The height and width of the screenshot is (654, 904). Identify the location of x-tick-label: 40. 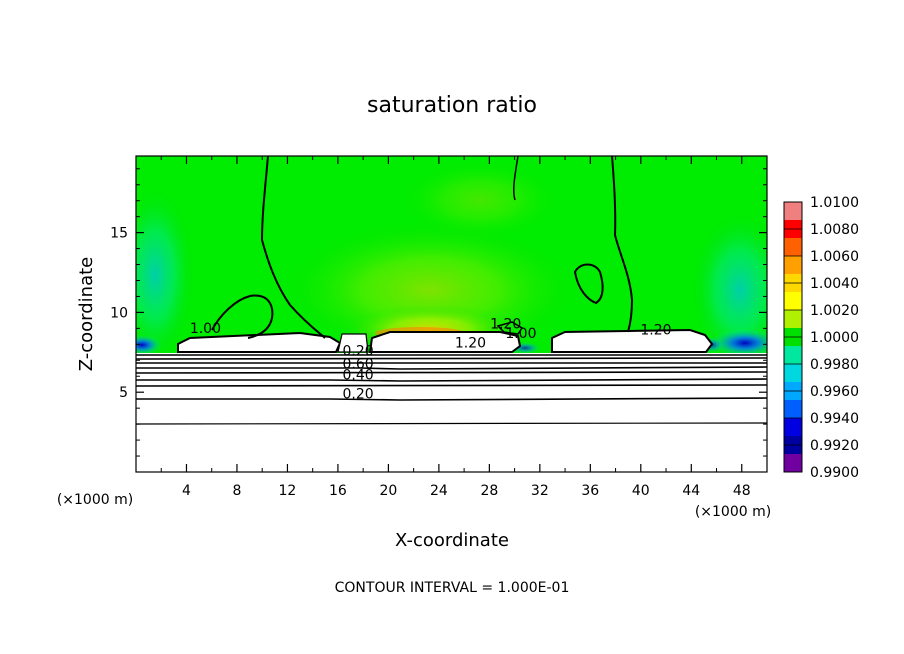
(641, 491).